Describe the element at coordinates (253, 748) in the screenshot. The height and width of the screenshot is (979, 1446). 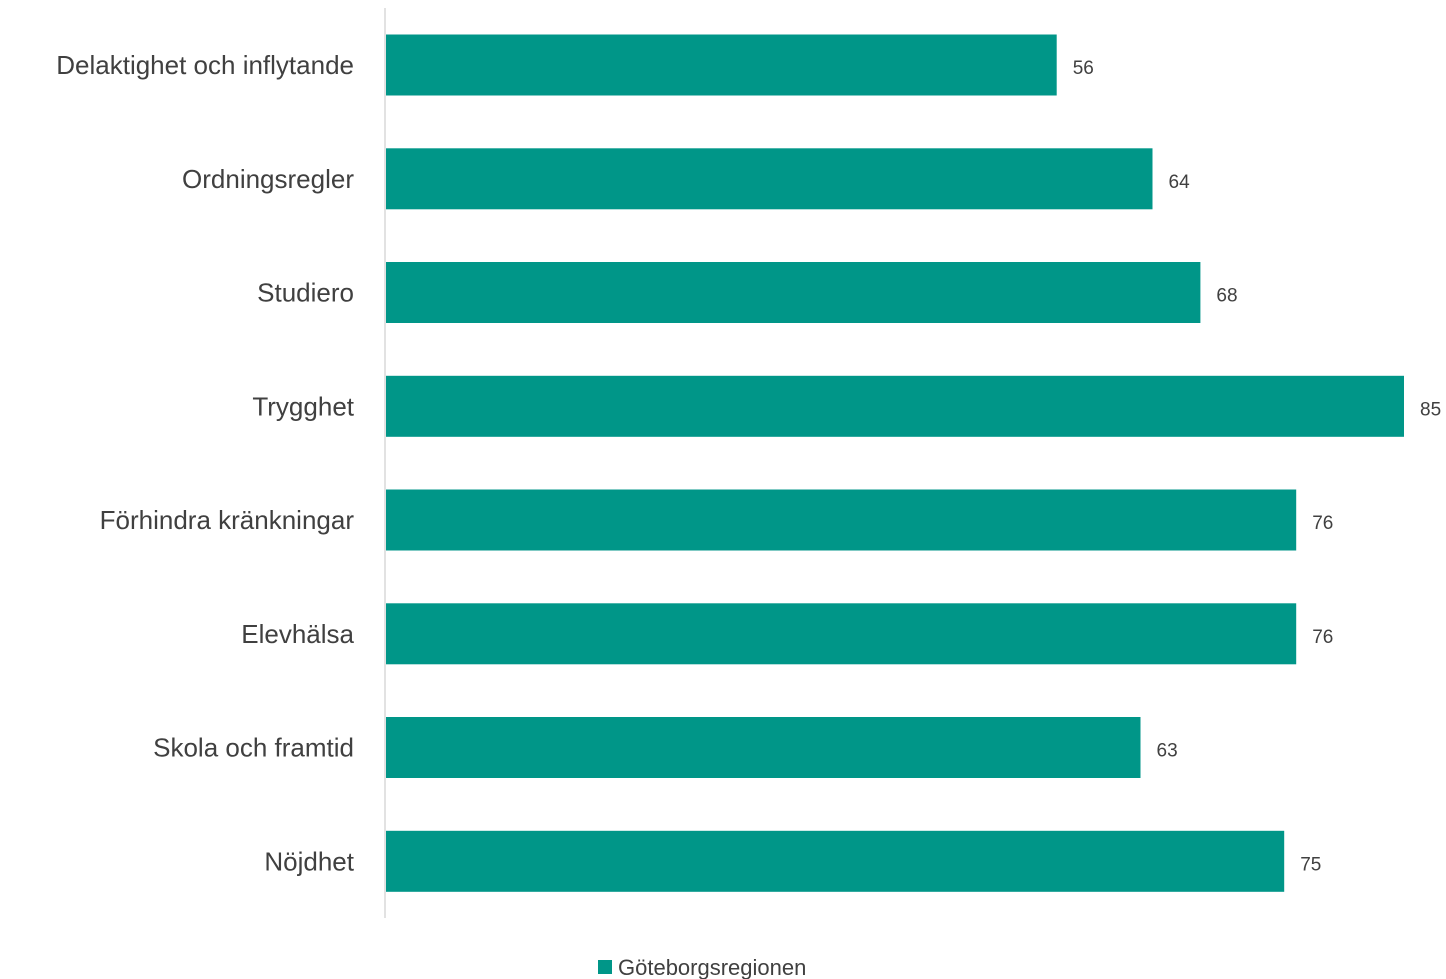
I see `category-label-7: Skola och framtid` at that location.